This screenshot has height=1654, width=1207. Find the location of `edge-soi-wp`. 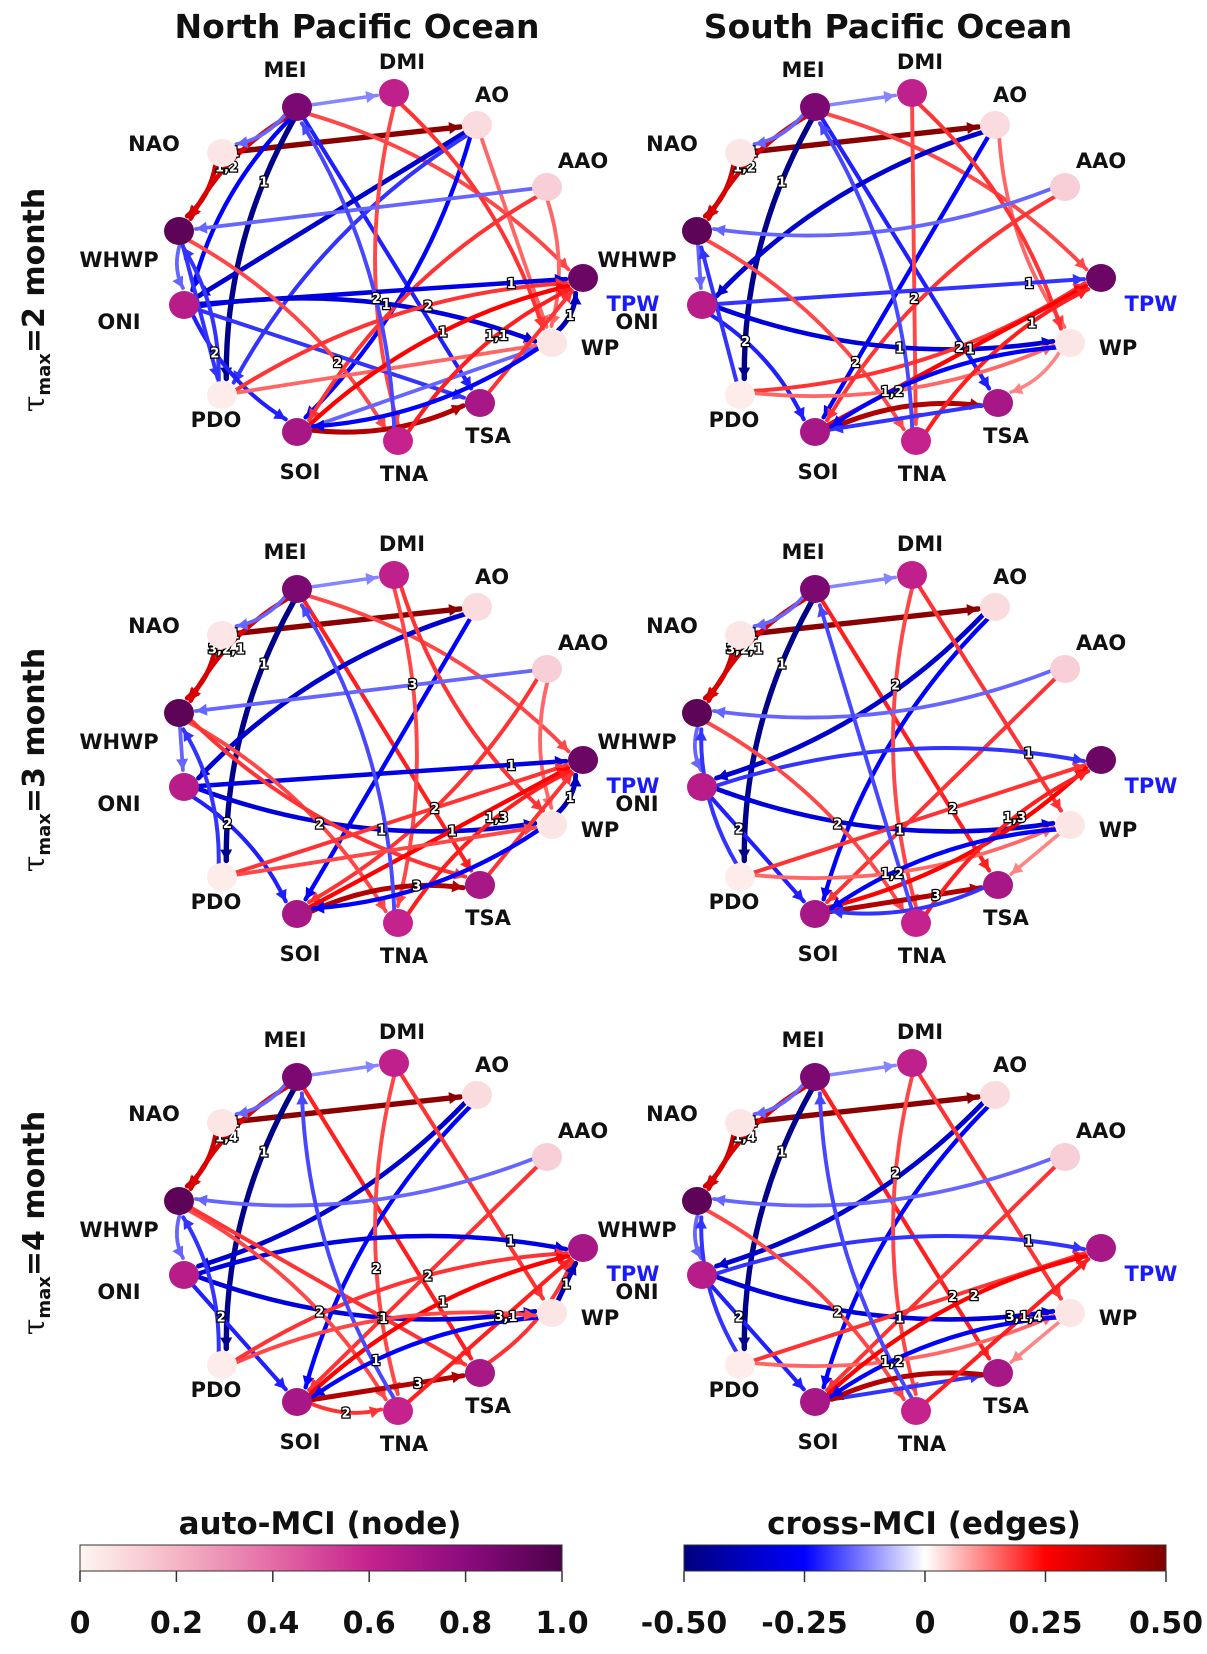

edge-soi-wp is located at coordinates (422, 388).